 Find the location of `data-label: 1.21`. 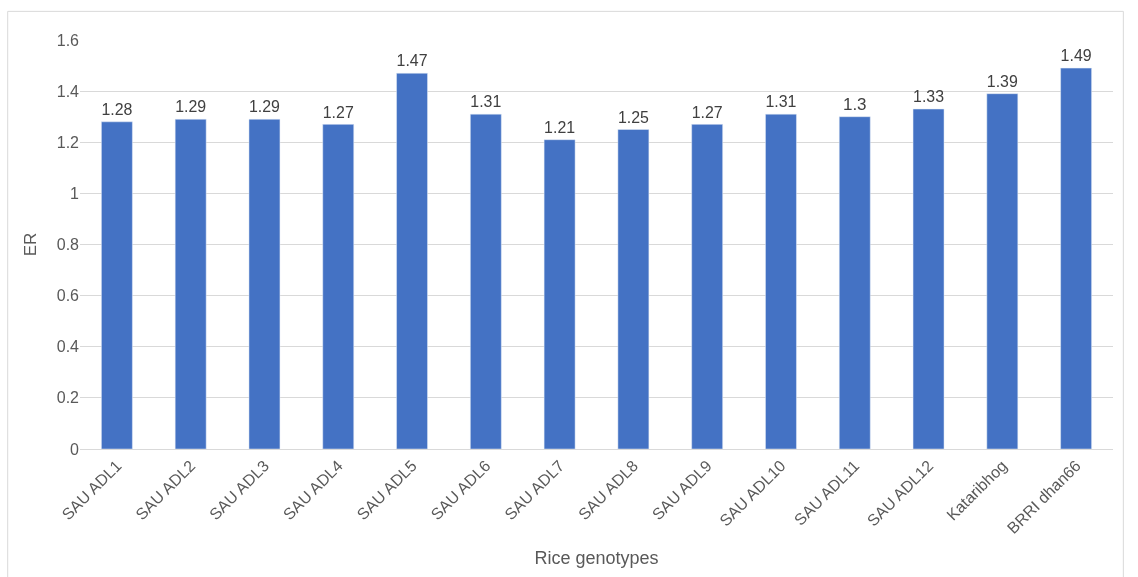

data-label: 1.21 is located at coordinates (560, 127).